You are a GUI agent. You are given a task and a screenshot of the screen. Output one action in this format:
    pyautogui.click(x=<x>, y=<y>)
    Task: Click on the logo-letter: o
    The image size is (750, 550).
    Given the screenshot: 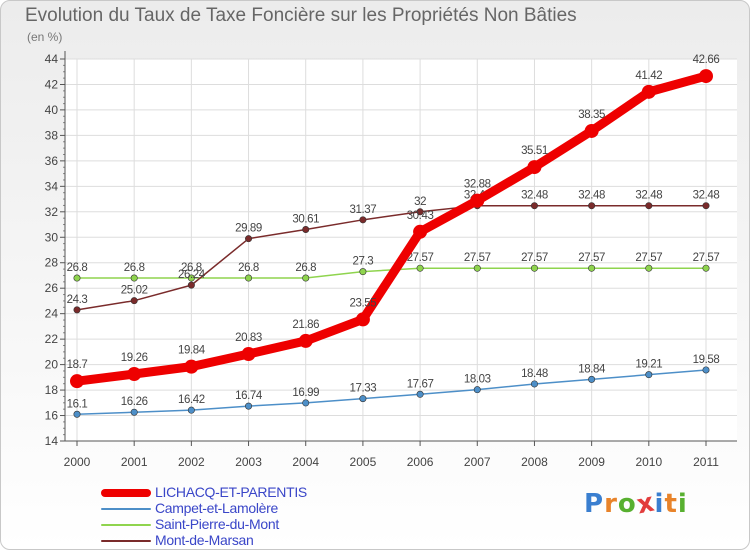 What is the action you would take?
    pyautogui.click(x=627, y=504)
    